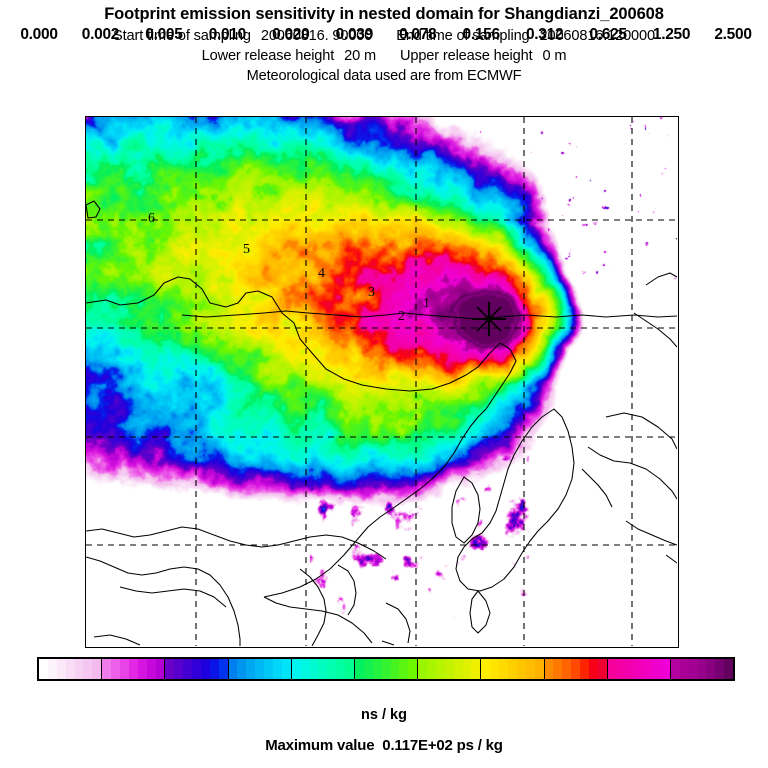 The image size is (768, 768). What do you see at coordinates (268, 56) in the screenshot?
I see `lower-release-label: Lower release height` at bounding box center [268, 56].